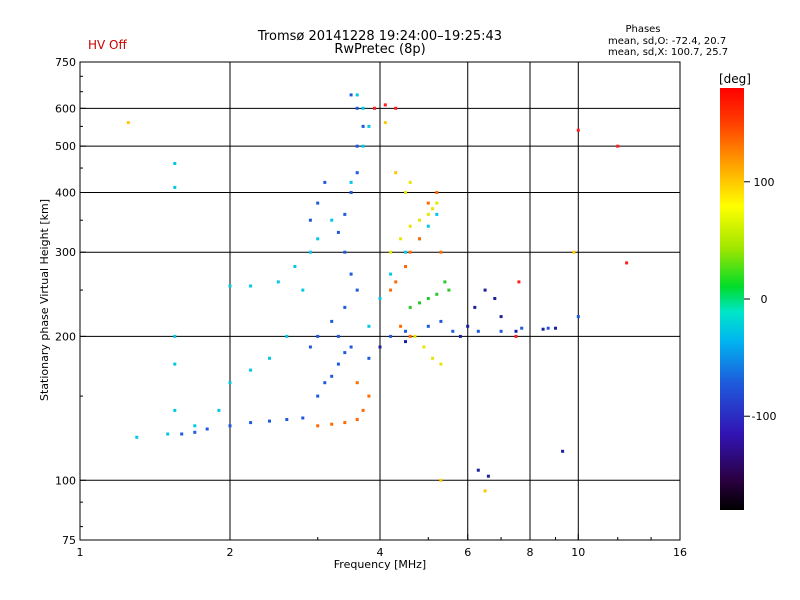  Describe the element at coordinates (578, 552) in the screenshot. I see `x-tick-label: 10` at that location.